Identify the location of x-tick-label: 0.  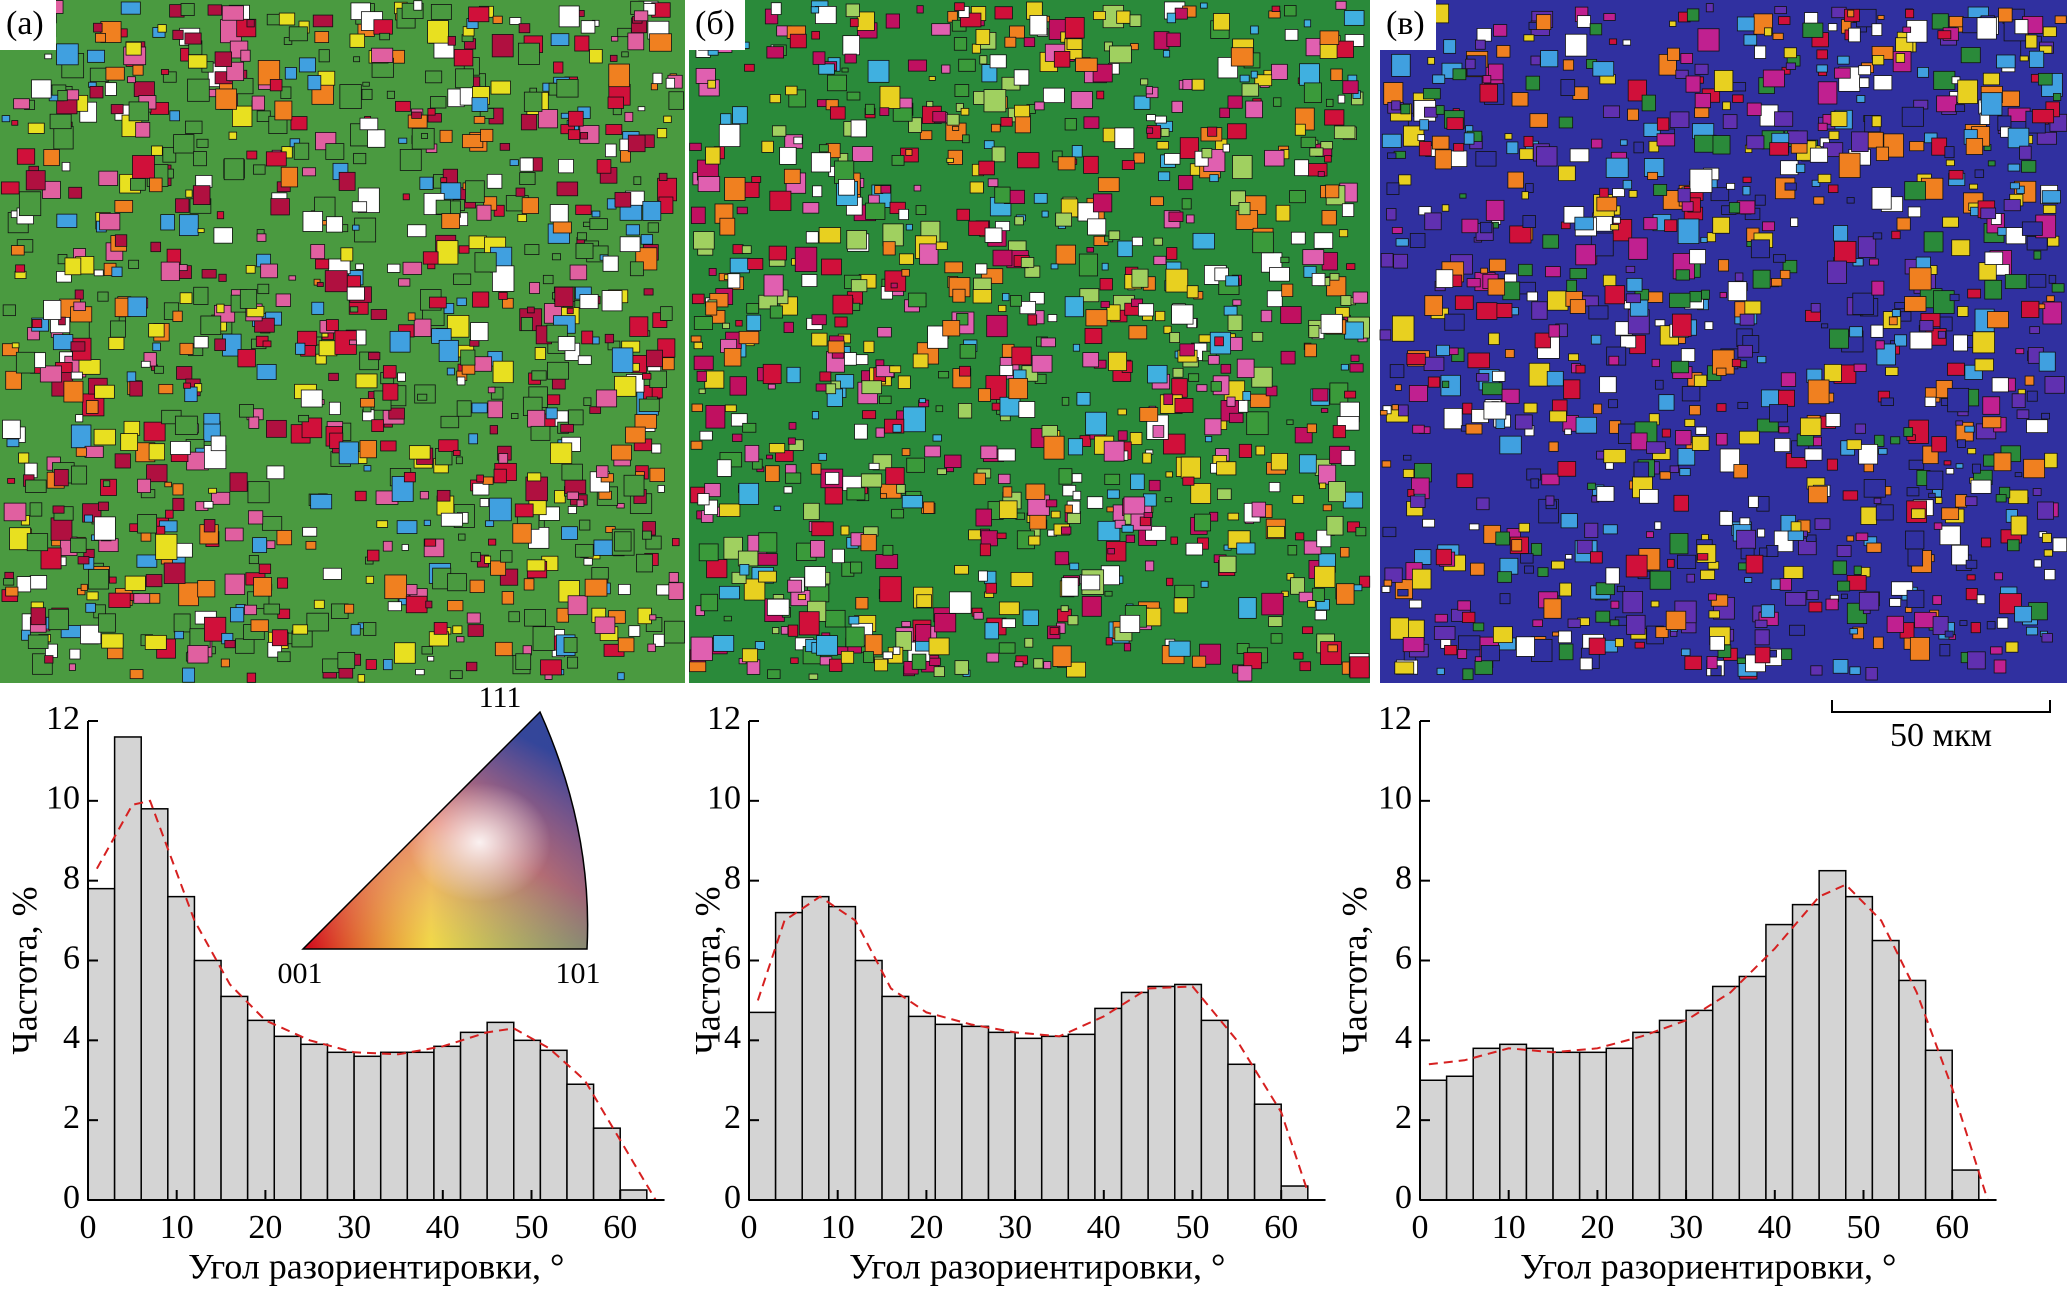
(749, 1227).